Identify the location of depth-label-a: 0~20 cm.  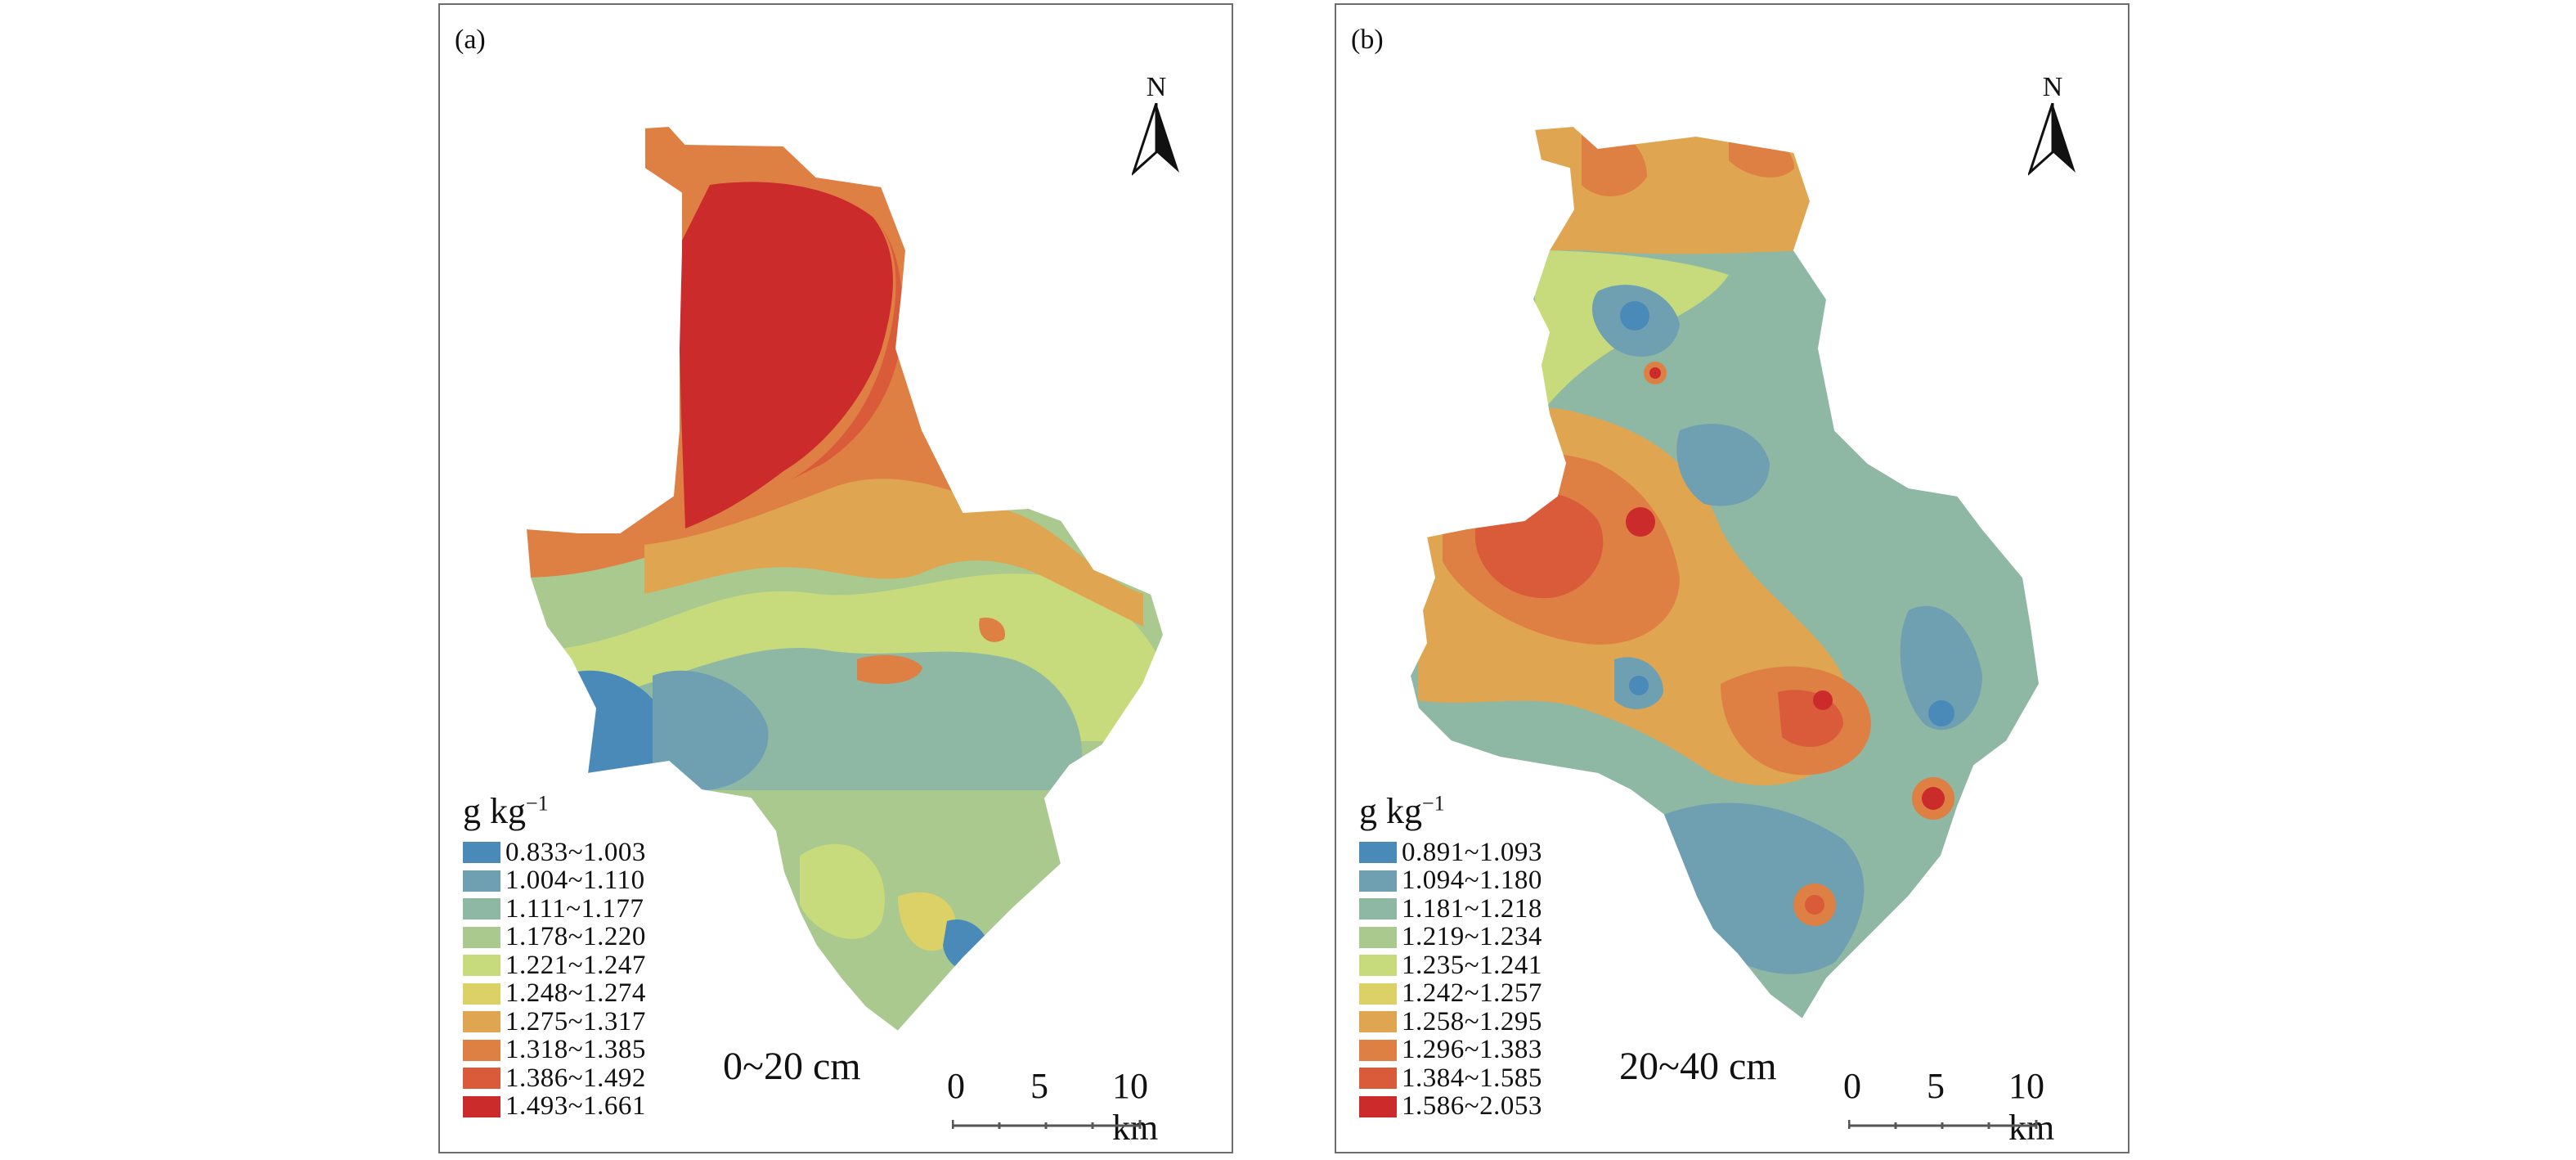
(792, 1066).